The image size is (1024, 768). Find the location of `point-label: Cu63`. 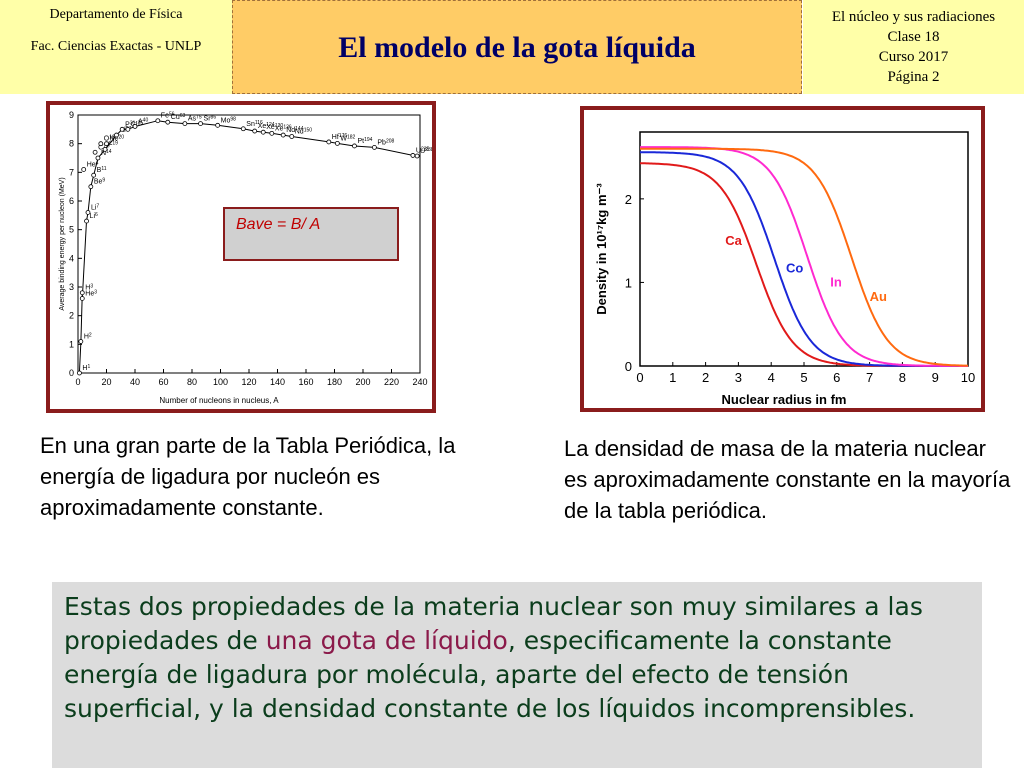

point-label: Cu63 is located at coordinates (178, 117).